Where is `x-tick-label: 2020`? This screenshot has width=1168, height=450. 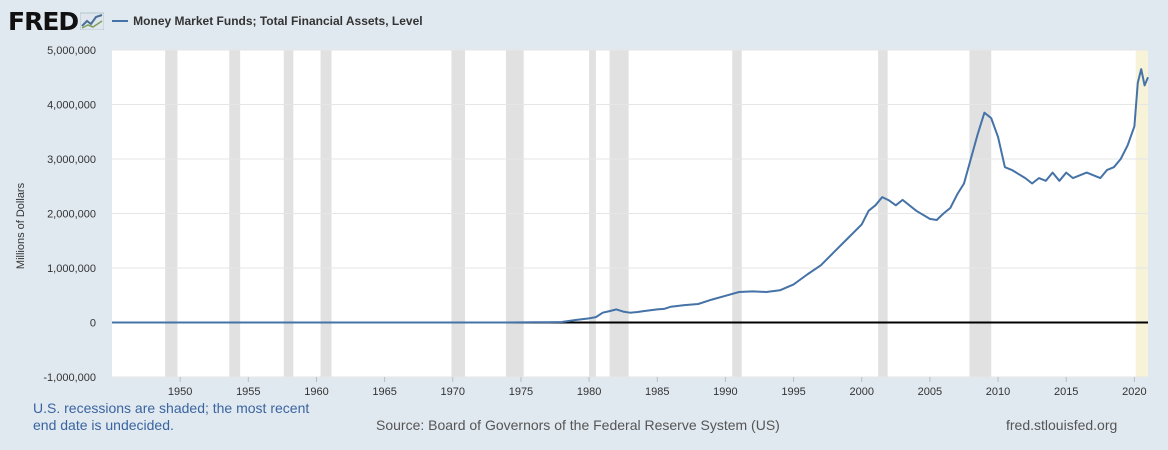 x-tick-label: 2020 is located at coordinates (1134, 392).